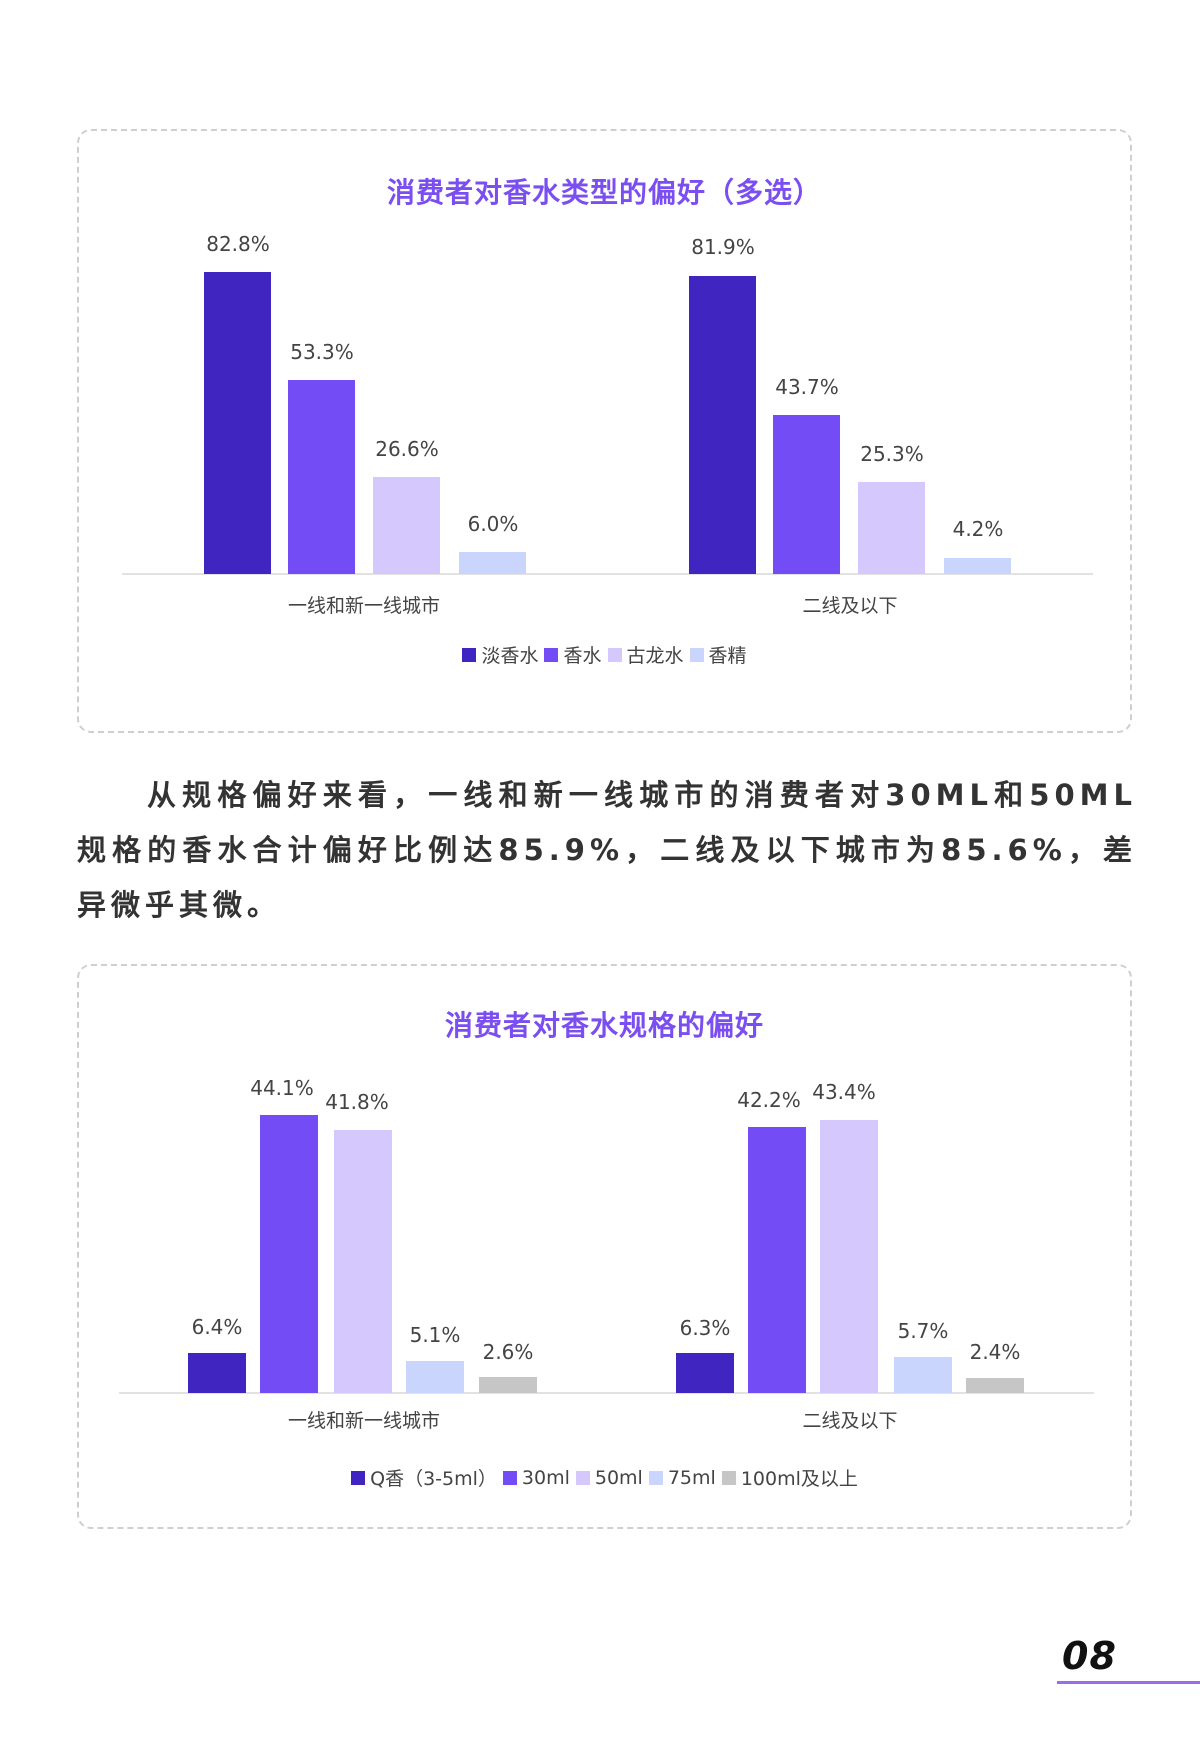  Describe the element at coordinates (691, 1477) in the screenshot. I see `legend-label: 75ml` at that location.